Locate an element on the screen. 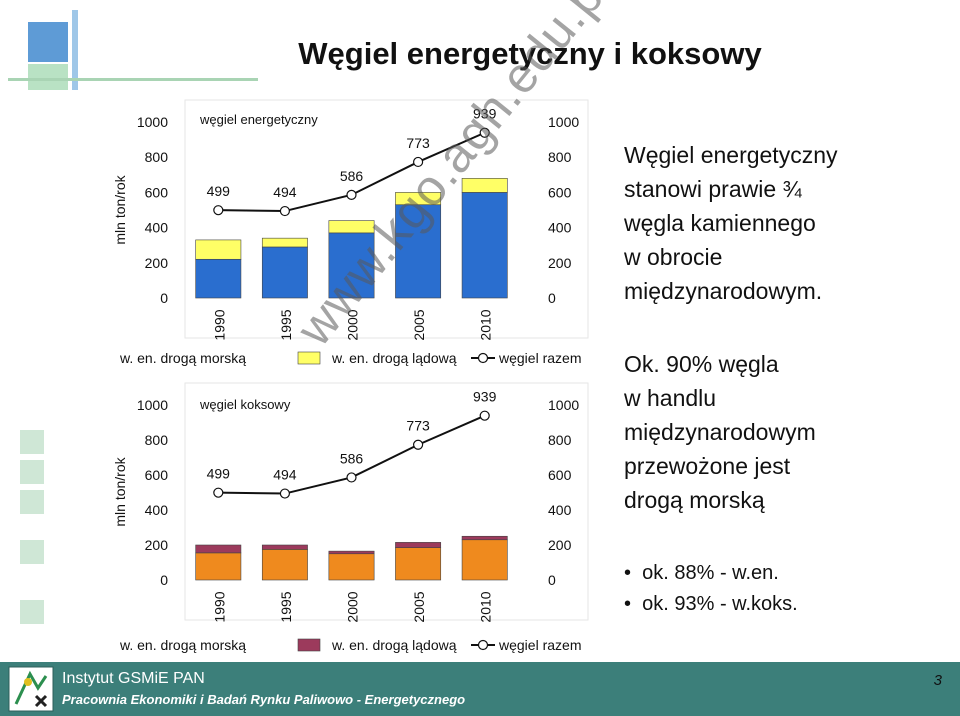 Image resolution: width=960 pixels, height=716 pixels. bullet-item: • ok. 93% - w.koks. is located at coordinates (711, 604).